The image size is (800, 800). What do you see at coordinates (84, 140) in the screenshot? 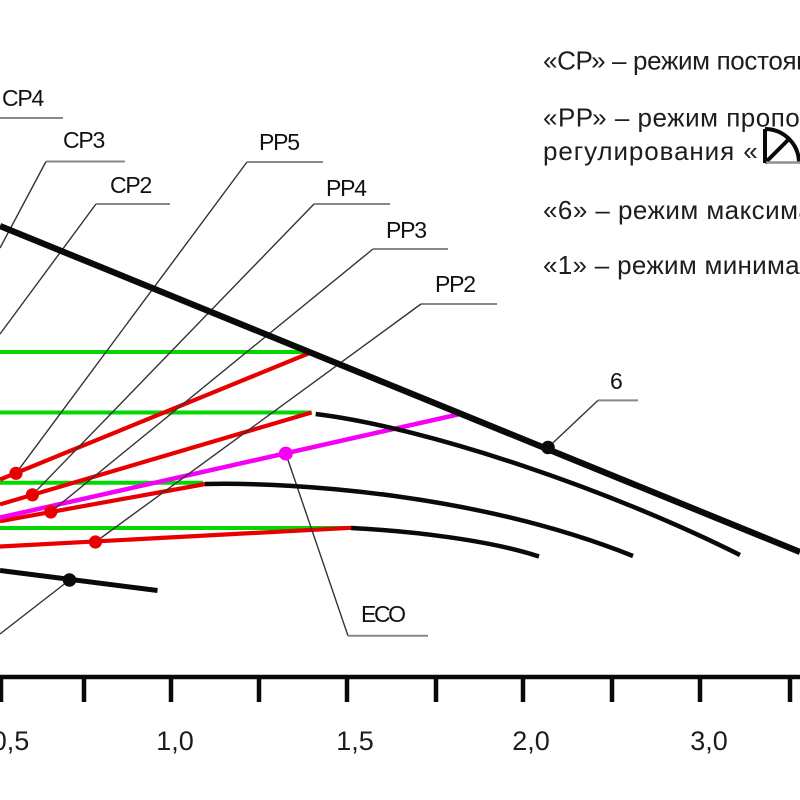
I see `svg-text: CP3` at bounding box center [84, 140].